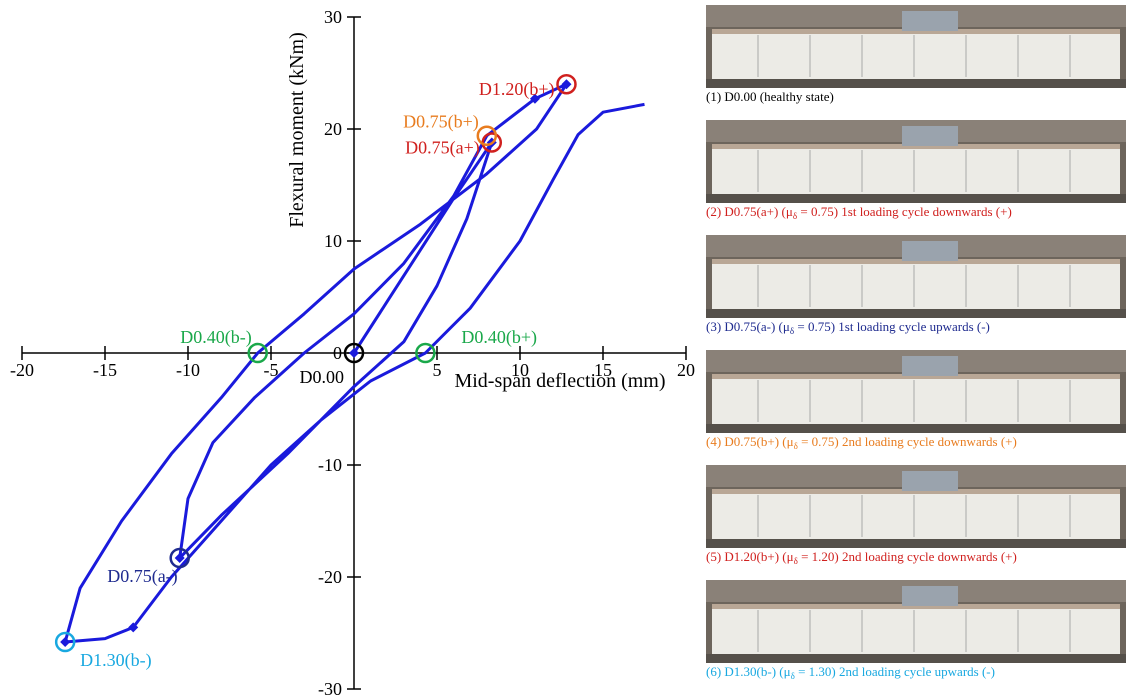 This screenshot has width=1131, height=696. Describe the element at coordinates (686, 370) in the screenshot. I see `x-tick-label: 20` at that location.